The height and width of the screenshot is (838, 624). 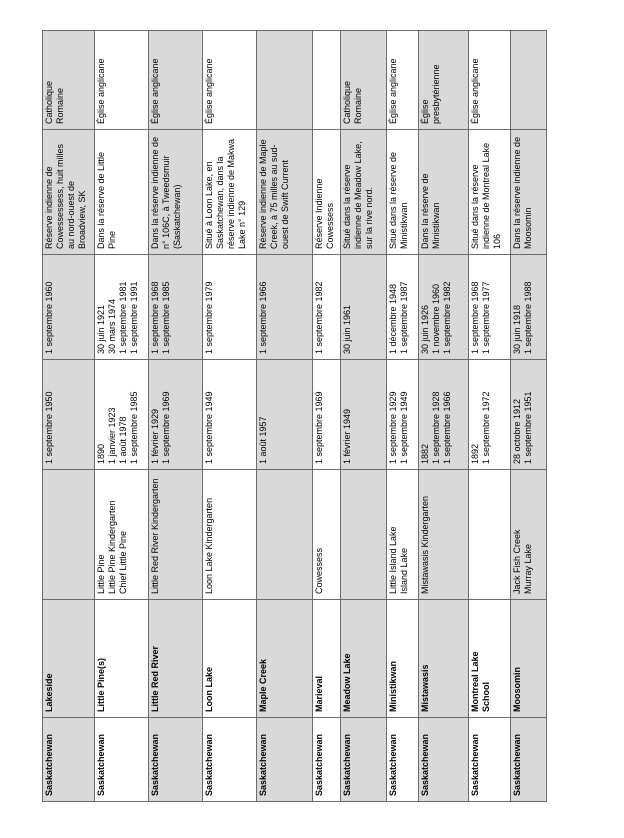 I want to click on name-line: School, so click(x=486, y=696).